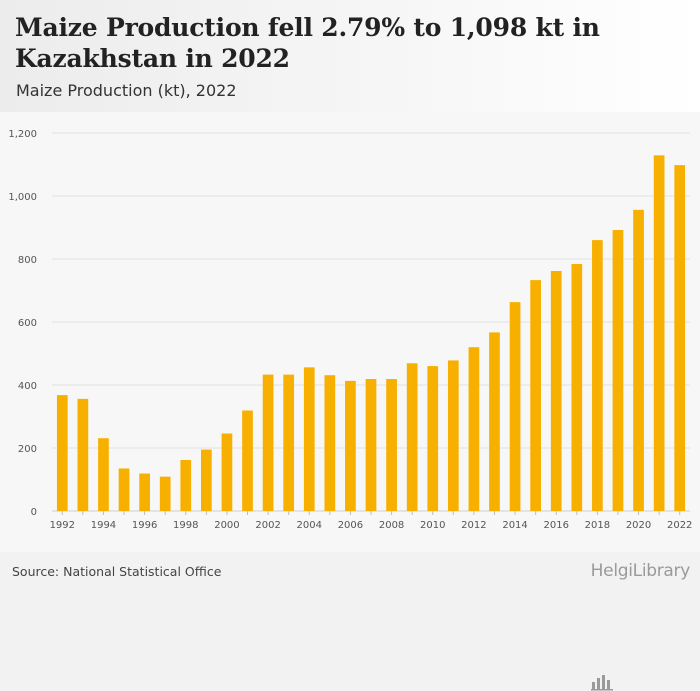 This screenshot has height=691, width=700. I want to click on x-tick-label: 2010, so click(432, 525).